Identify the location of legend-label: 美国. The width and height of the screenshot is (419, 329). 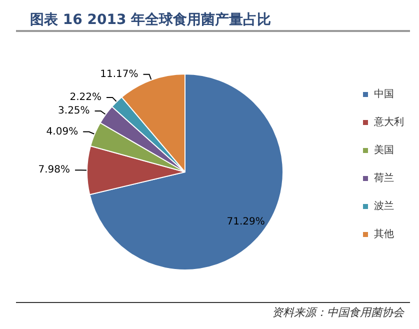
(384, 150).